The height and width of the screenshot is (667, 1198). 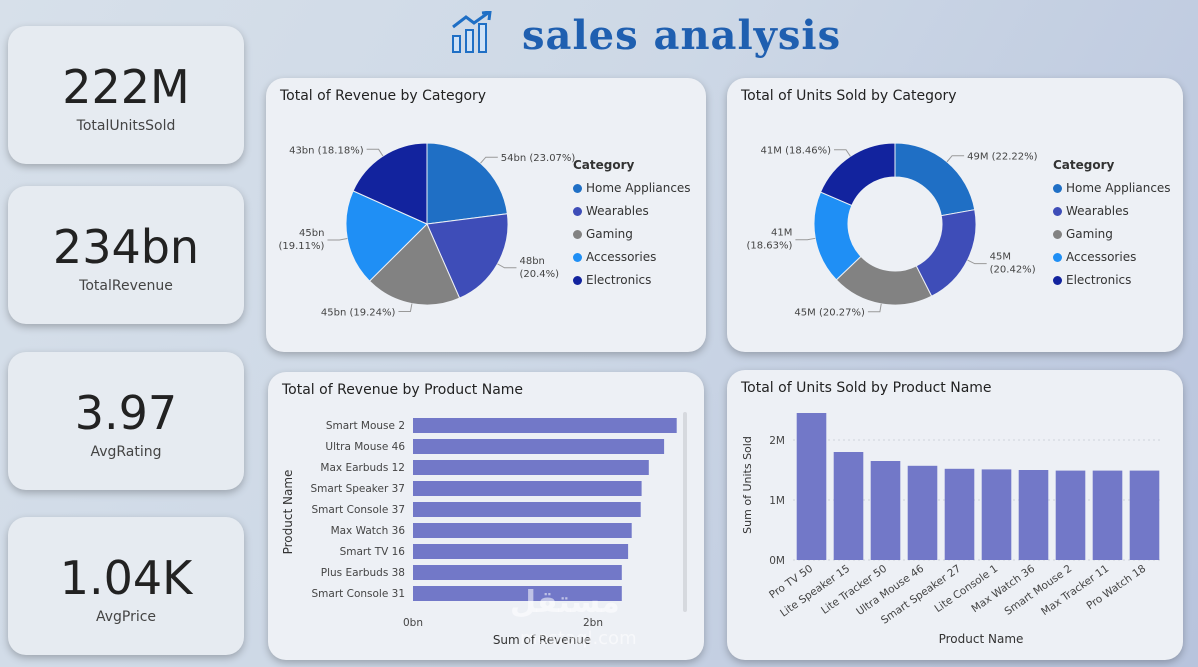 I want to click on tick-label: 2bn, so click(x=593, y=623).